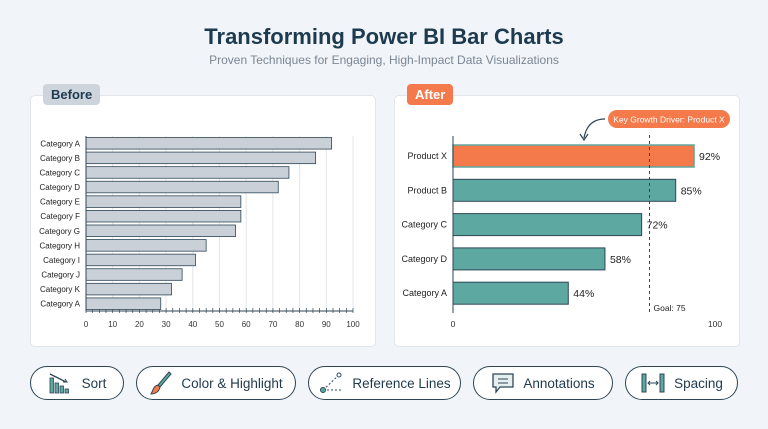 This screenshot has height=429, width=768. Describe the element at coordinates (331, 382) in the screenshot. I see `reference-line-icon` at that location.